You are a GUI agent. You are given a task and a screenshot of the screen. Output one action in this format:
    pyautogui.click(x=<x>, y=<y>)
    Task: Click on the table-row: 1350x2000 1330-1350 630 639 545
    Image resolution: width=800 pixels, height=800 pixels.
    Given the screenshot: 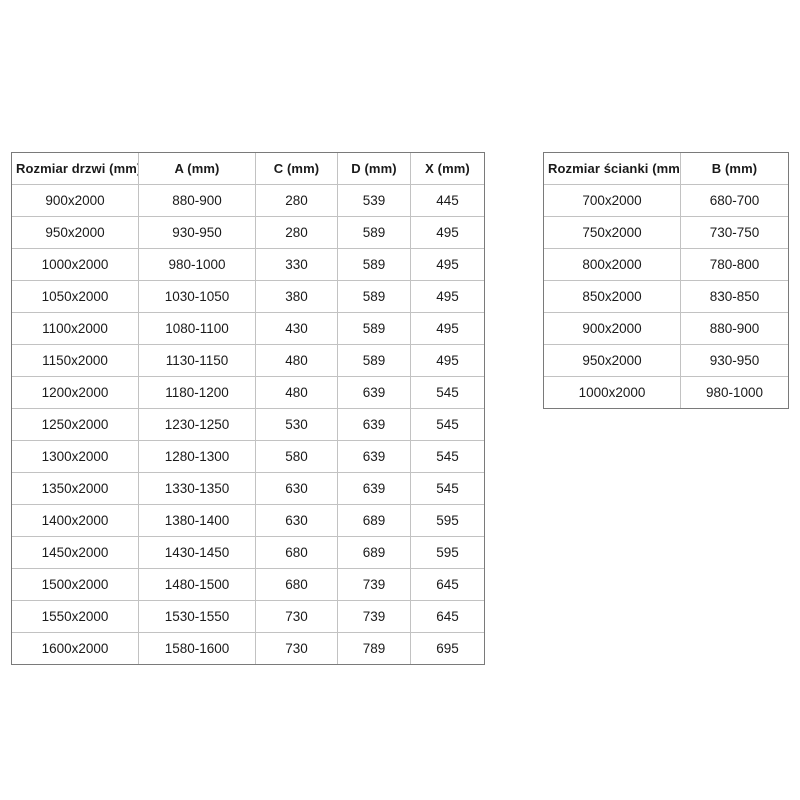 What is the action you would take?
    pyautogui.click(x=248, y=488)
    